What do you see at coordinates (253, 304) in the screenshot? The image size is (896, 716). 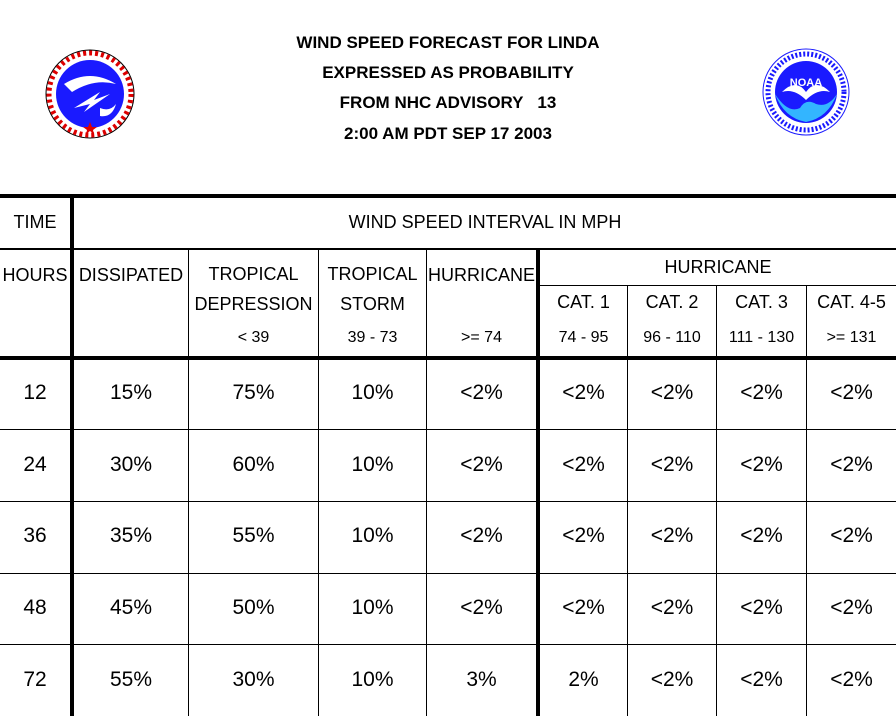 I see `header-td-line2: DEPRESSION` at bounding box center [253, 304].